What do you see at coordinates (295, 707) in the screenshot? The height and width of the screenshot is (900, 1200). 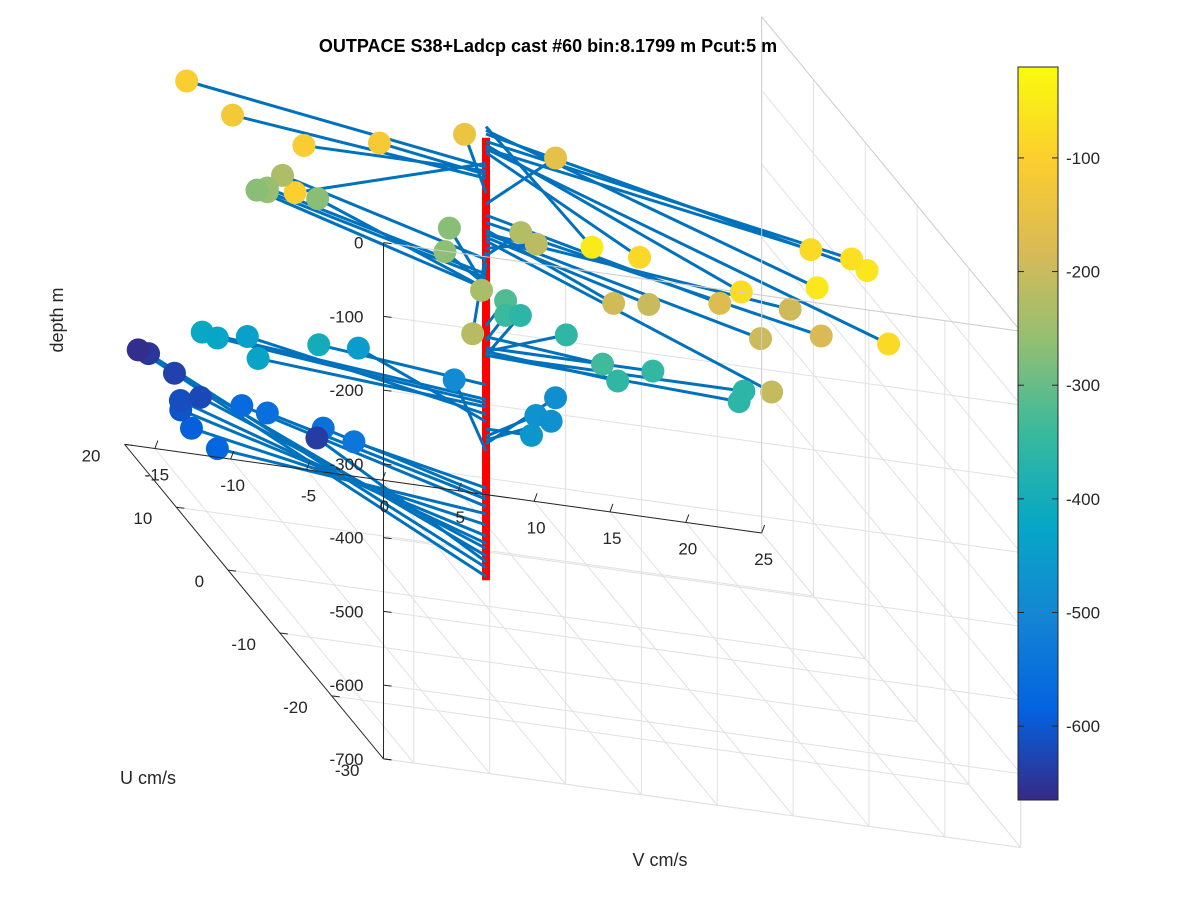 I see `y-tick-label: -20` at bounding box center [295, 707].